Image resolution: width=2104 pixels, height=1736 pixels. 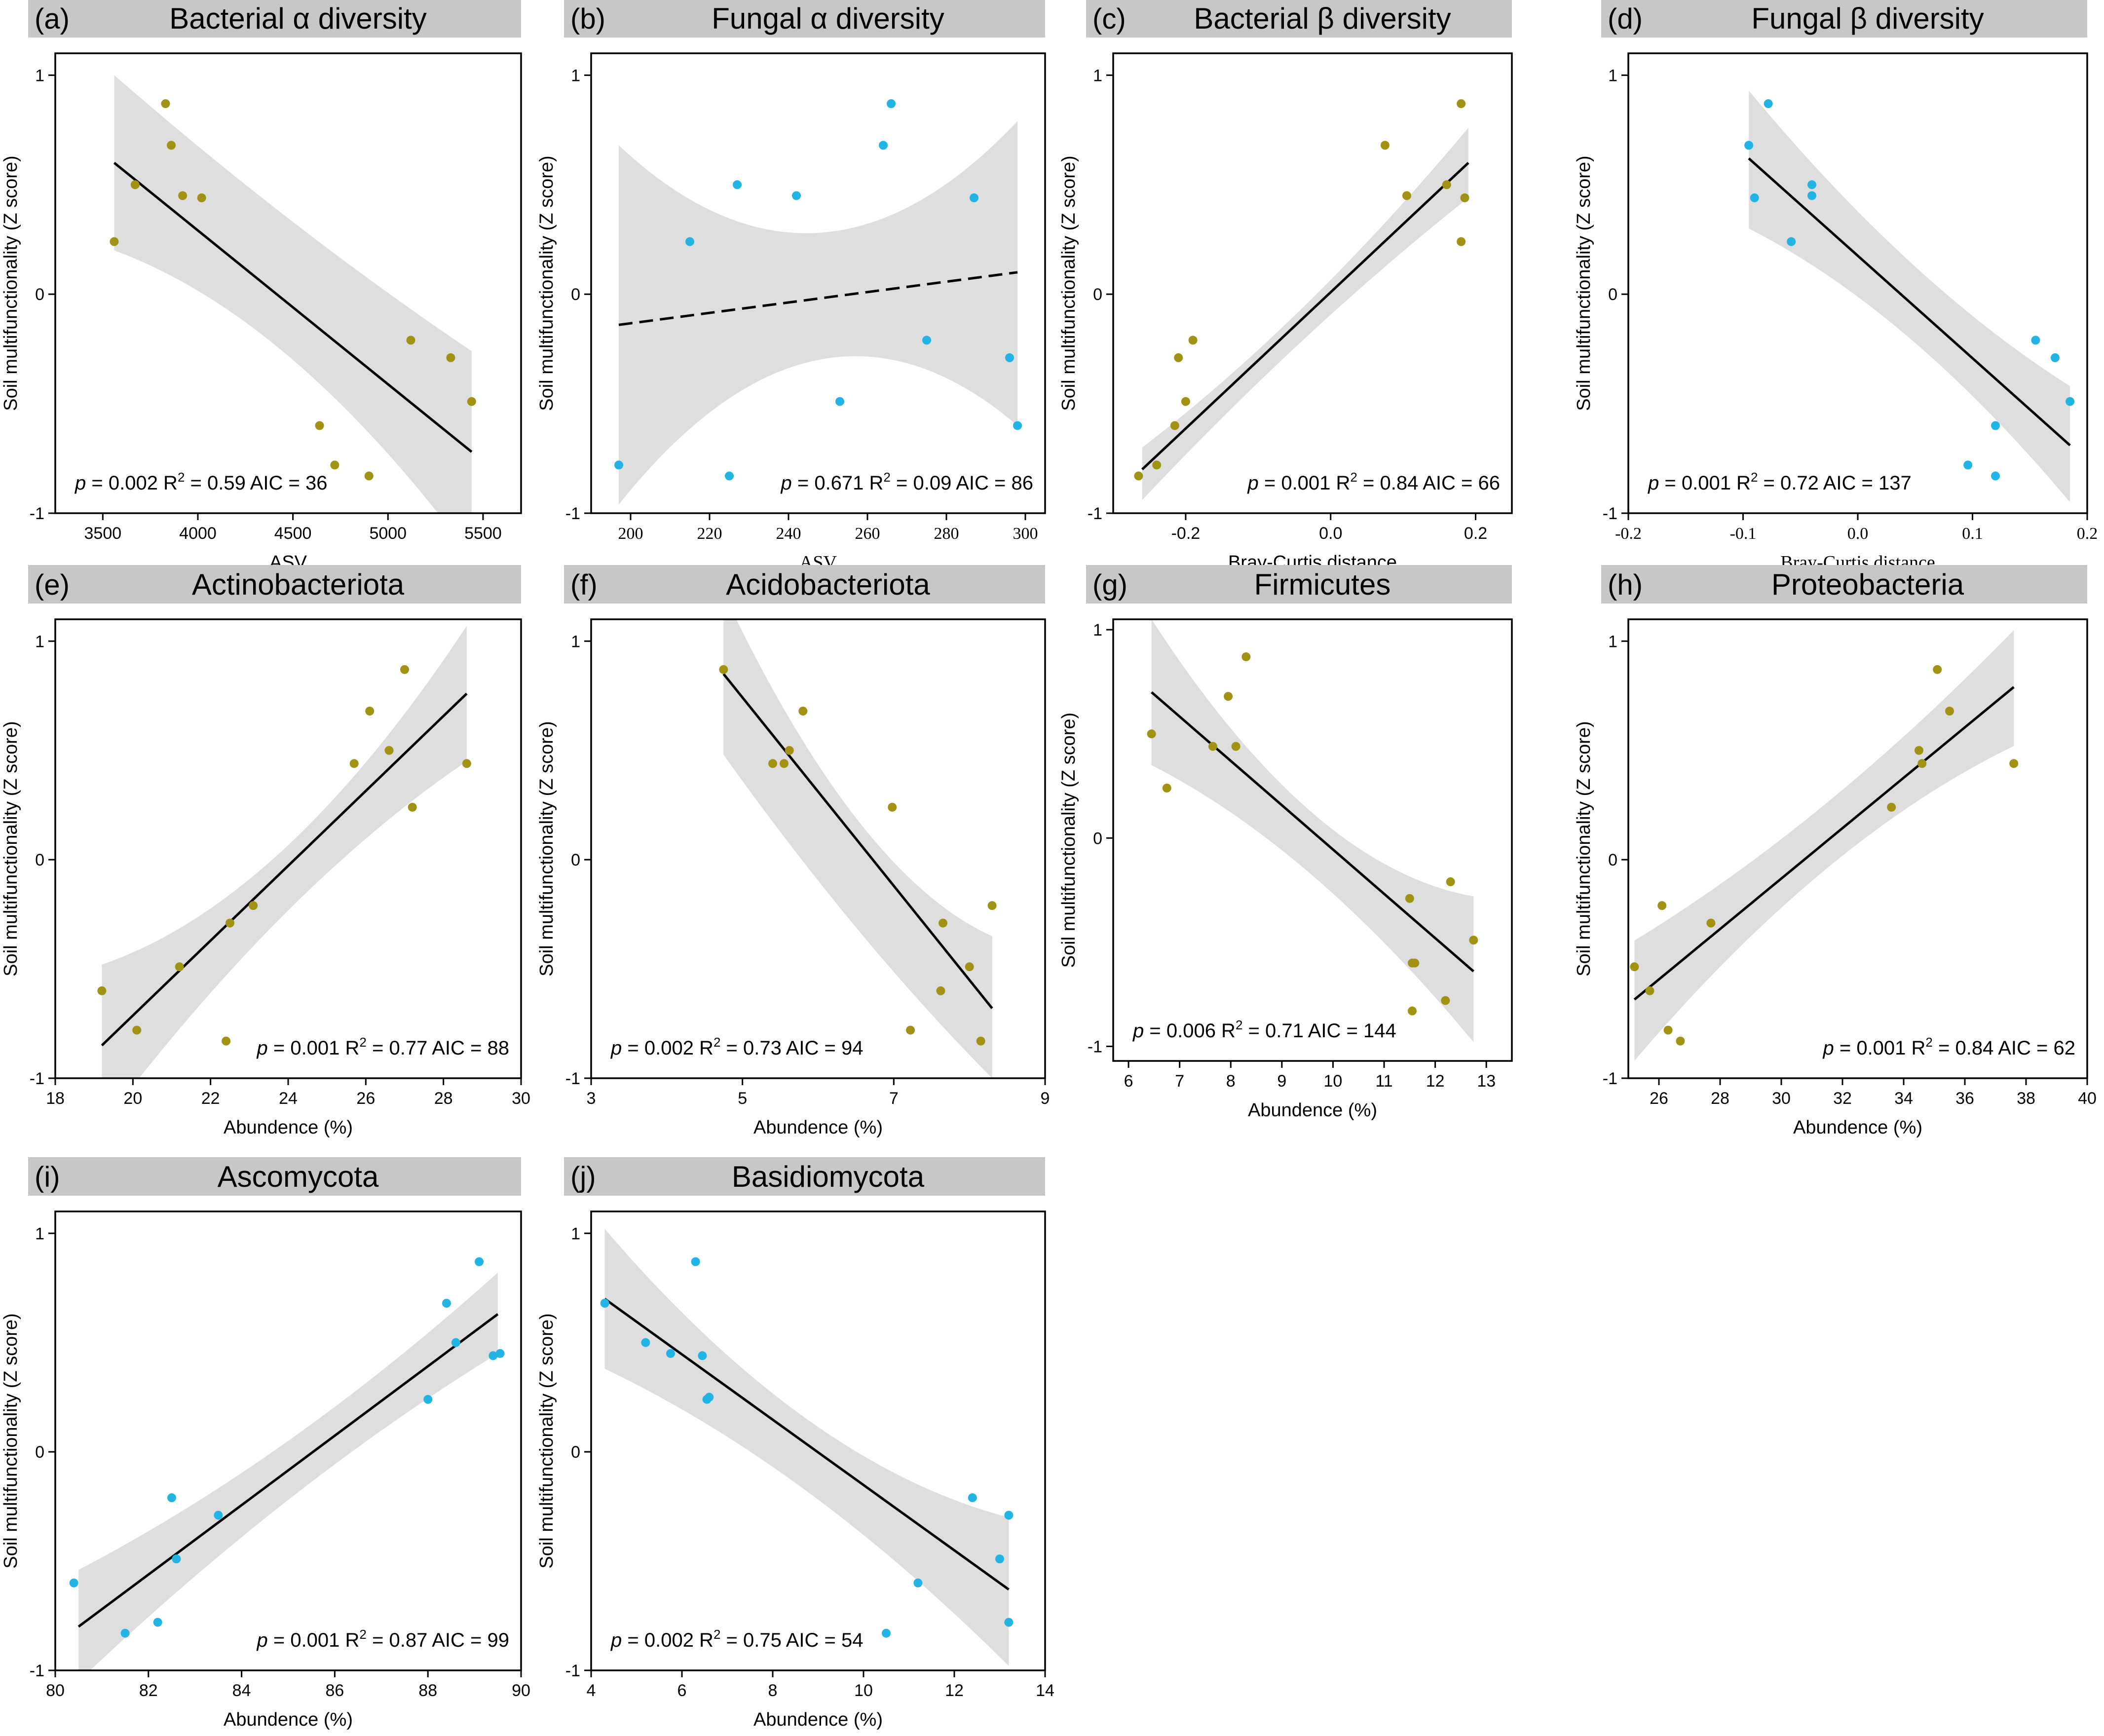 What do you see at coordinates (1834, 483) in the screenshot?
I see `stats-tail: = 0.72 AIC = 137` at bounding box center [1834, 483].